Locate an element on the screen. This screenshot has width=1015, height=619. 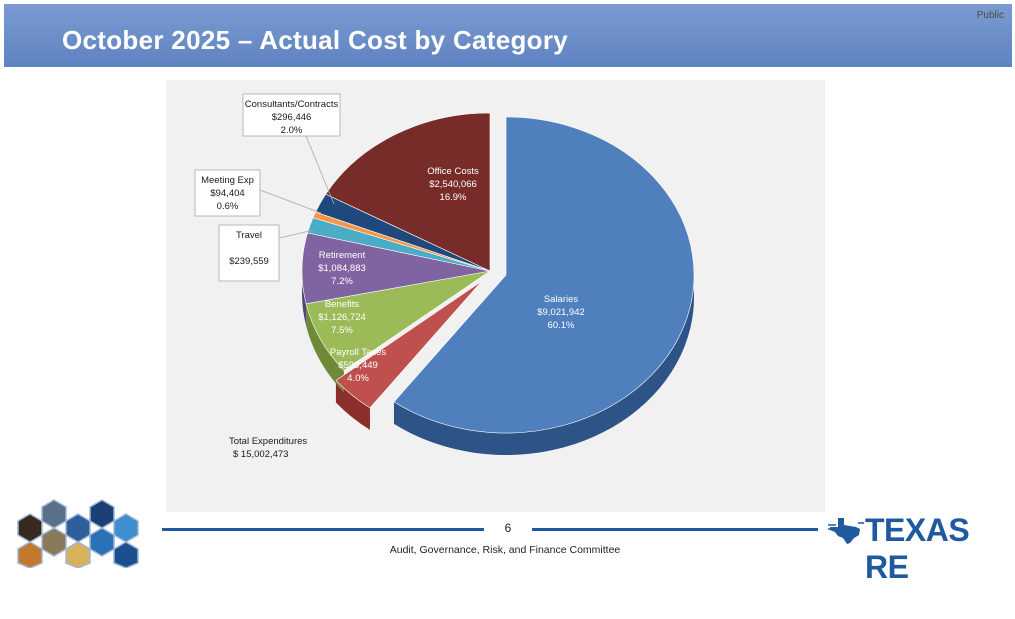
texas-re-wordmark: TEXAS RE is located at coordinates (917, 548).